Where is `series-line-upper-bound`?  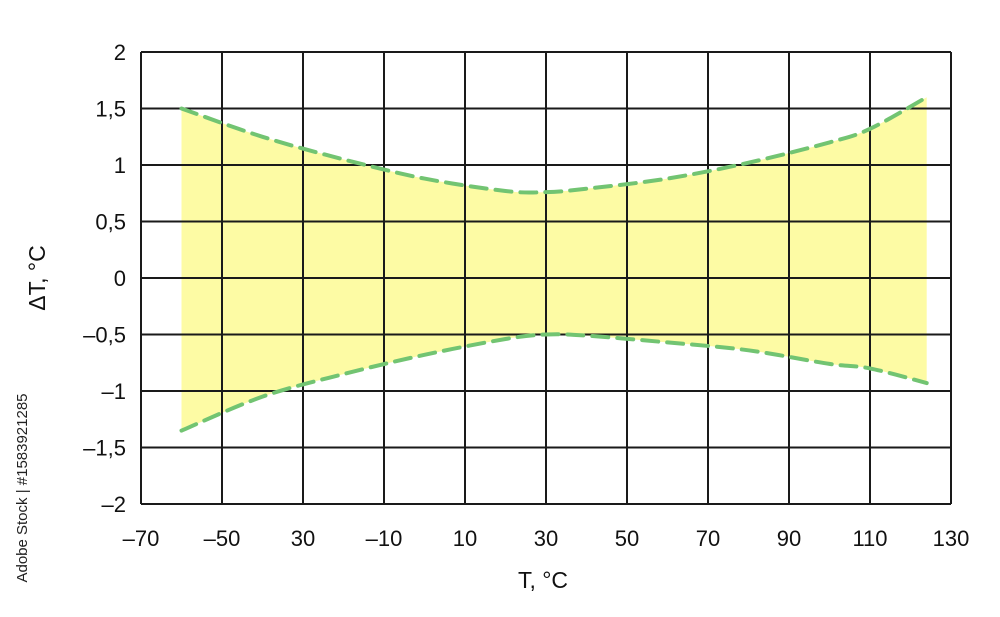 series-line-upper-bound is located at coordinates (554, 145).